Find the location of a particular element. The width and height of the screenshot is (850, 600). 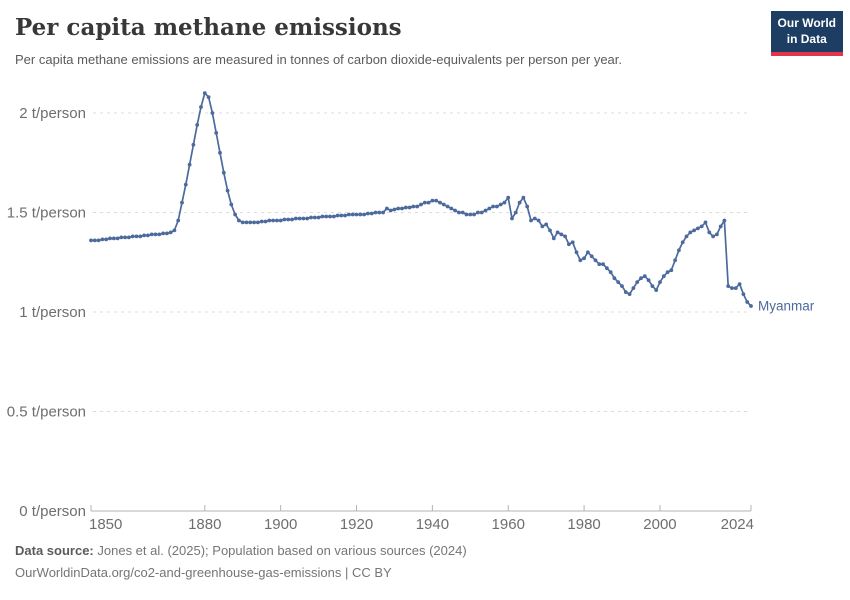

owid-logo: Our World in Data is located at coordinates (806, 34).